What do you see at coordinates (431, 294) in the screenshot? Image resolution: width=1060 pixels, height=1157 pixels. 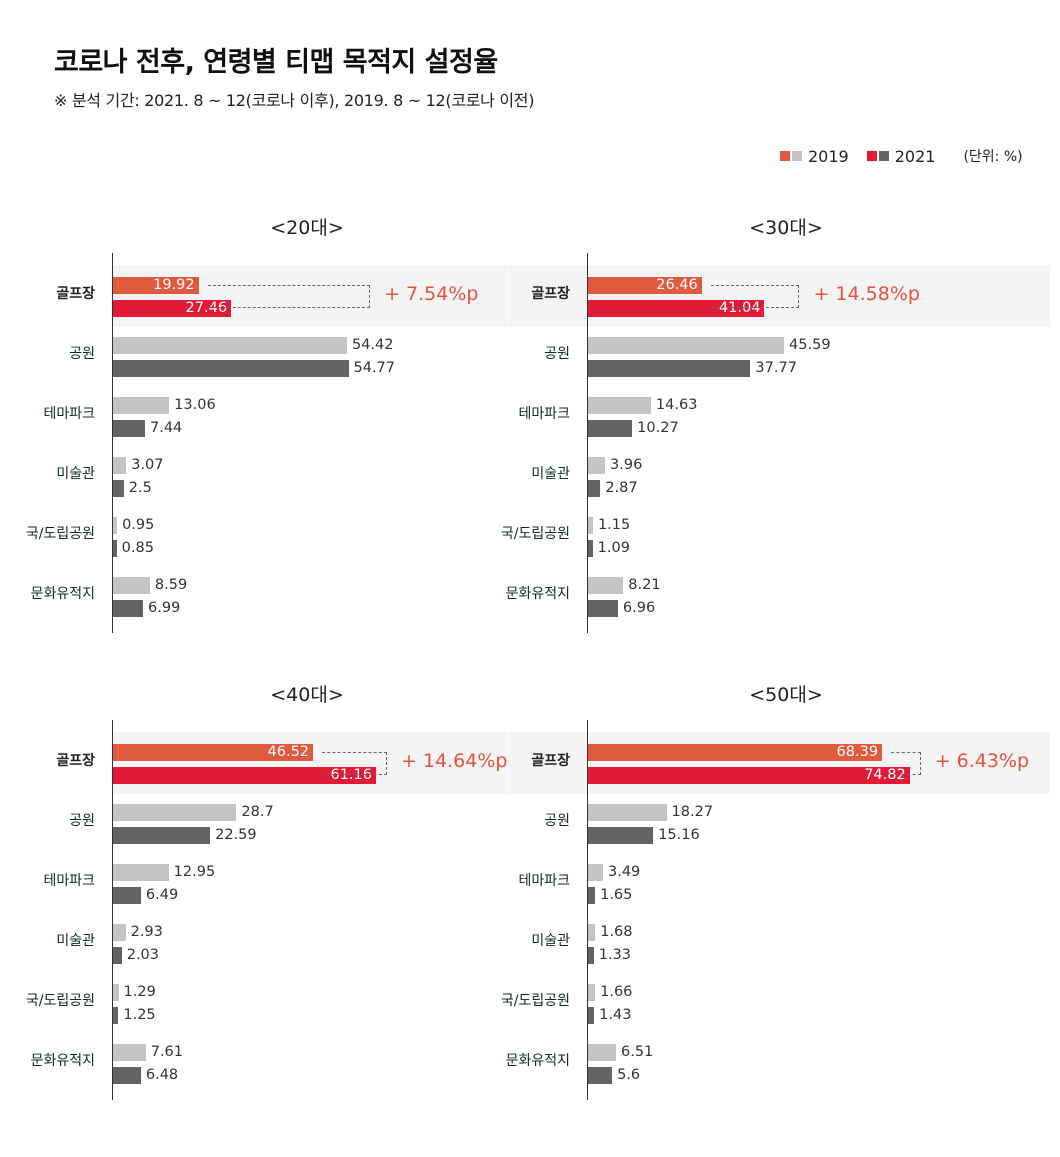 I see `difference-annotation: + 7.54%p` at bounding box center [431, 294].